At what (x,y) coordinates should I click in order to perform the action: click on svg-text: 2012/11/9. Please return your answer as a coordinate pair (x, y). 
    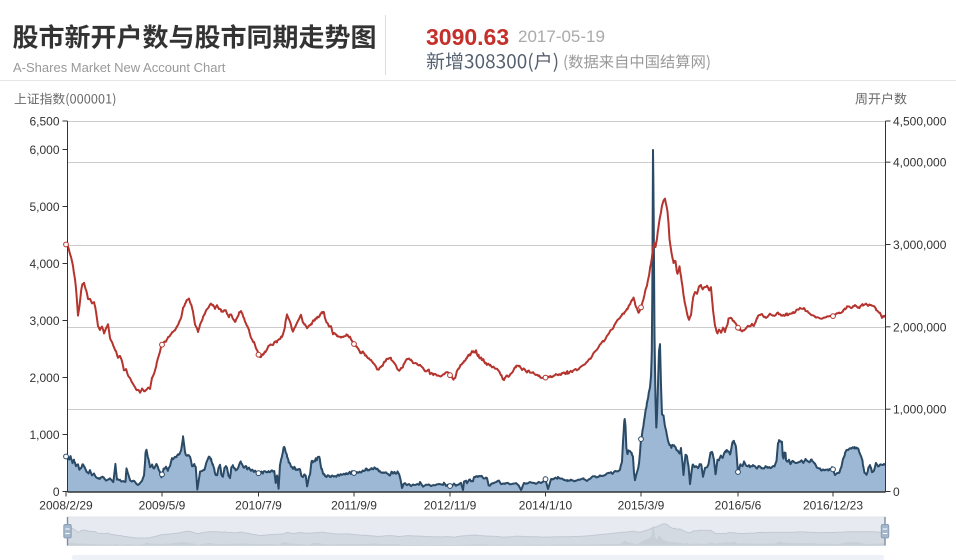
    Looking at the image, I should click on (450, 506).